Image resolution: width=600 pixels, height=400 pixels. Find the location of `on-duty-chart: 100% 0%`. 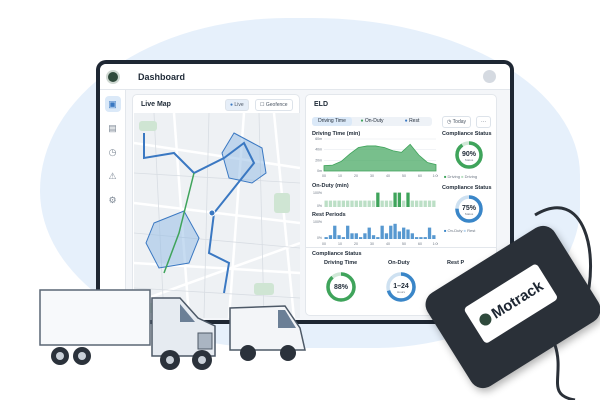

on-duty-chart: 100% 0% is located at coordinates (374, 199).